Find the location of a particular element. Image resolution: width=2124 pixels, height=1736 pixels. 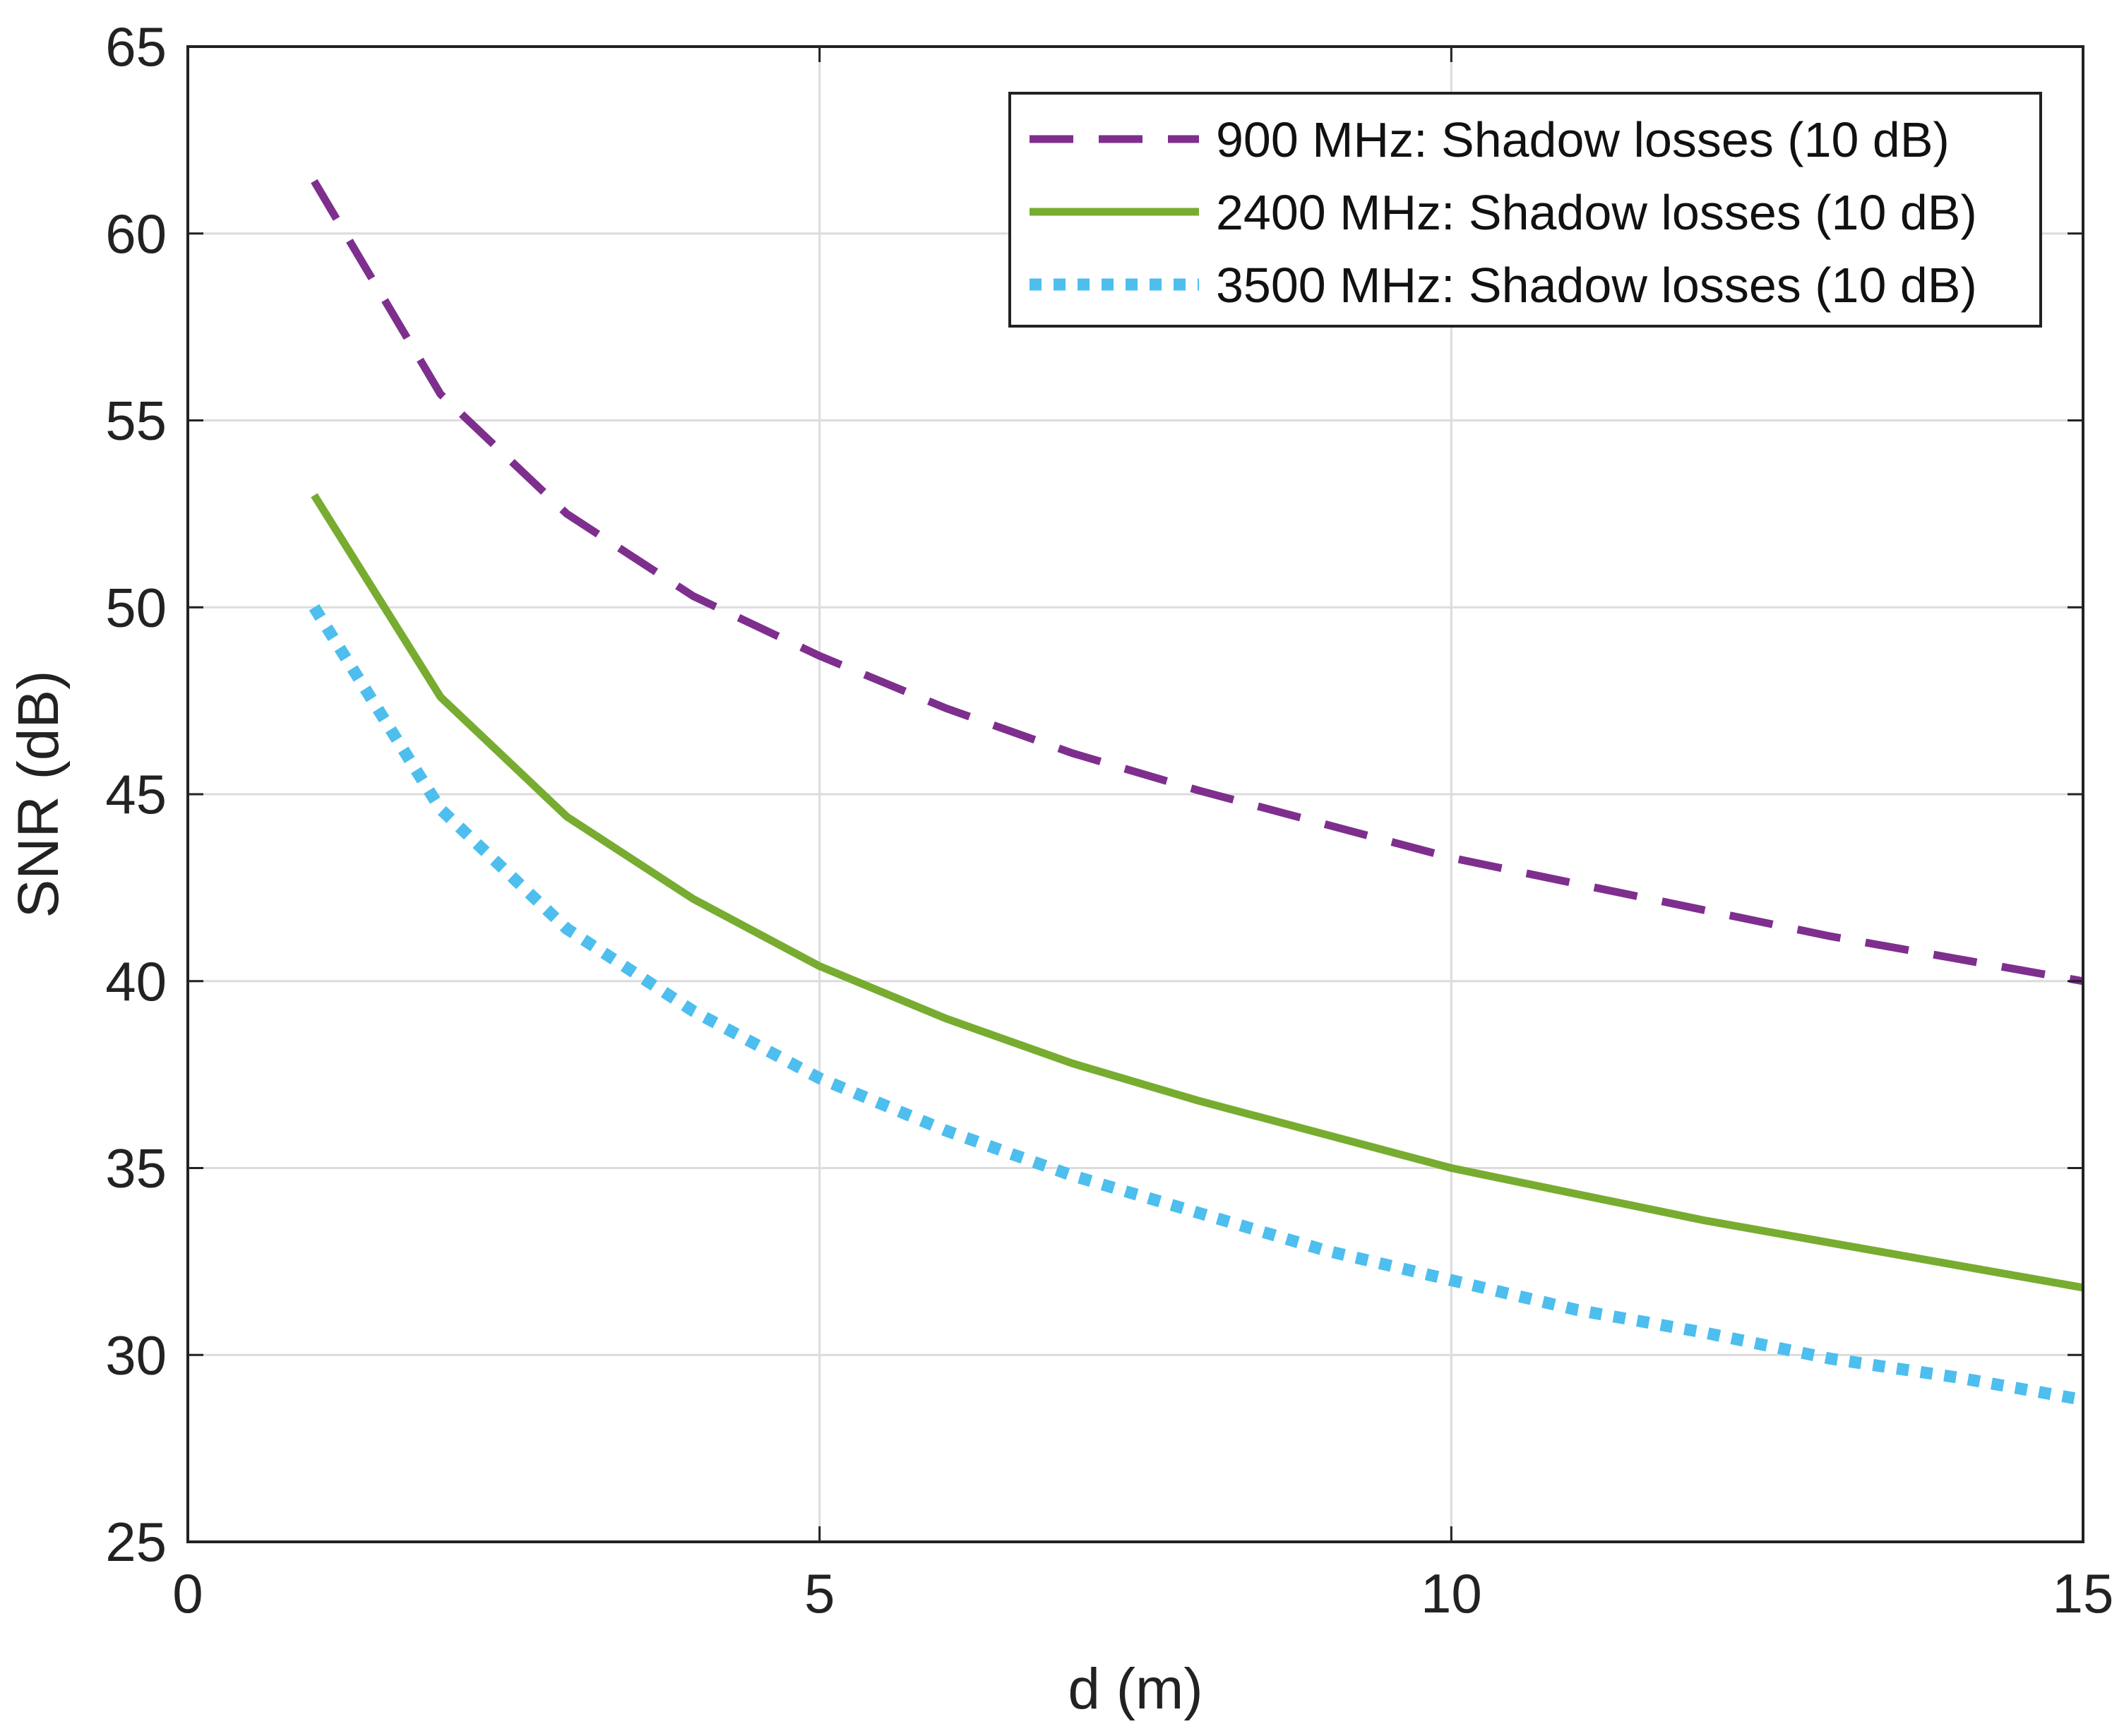

x-tick-label: 15 is located at coordinates (2083, 1593).